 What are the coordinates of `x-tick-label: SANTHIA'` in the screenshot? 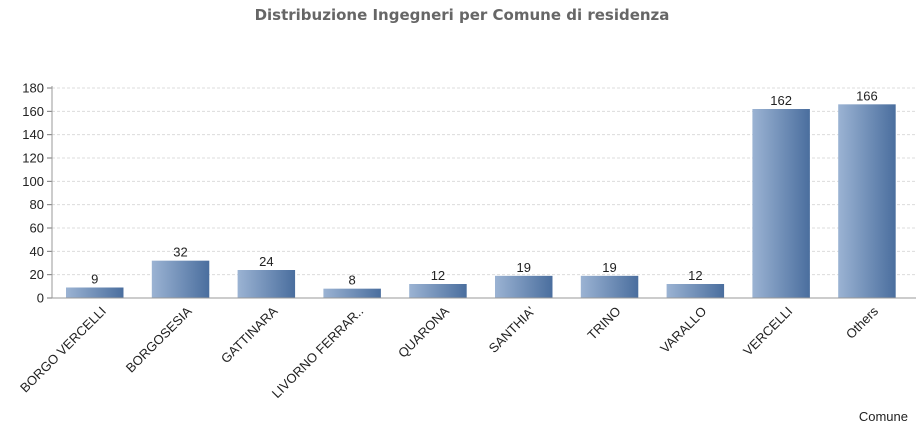 It's located at (512, 330).